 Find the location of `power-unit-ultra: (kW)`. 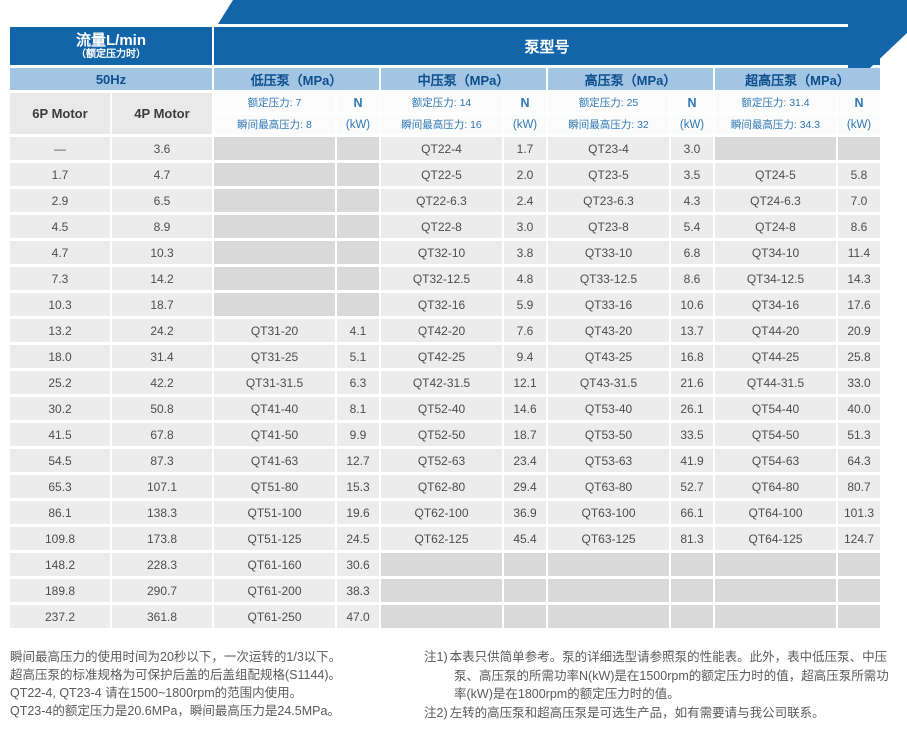

power-unit-ultra: (kW) is located at coordinates (859, 124).